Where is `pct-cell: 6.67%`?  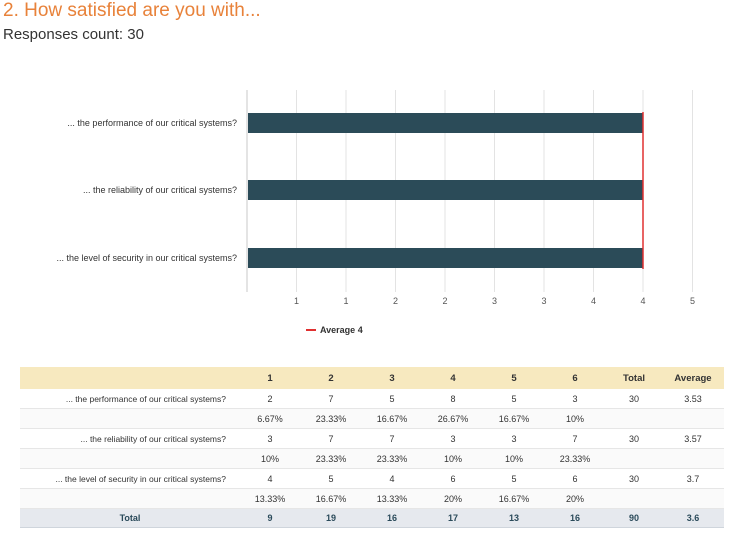
pct-cell: 6.67% is located at coordinates (270, 418).